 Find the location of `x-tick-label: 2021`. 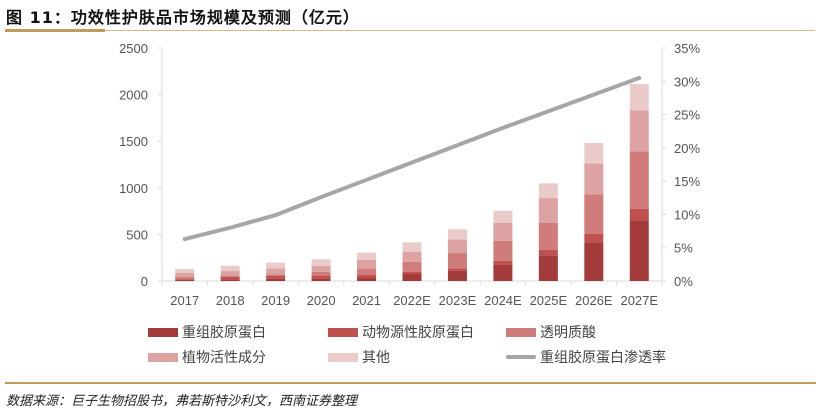

x-tick-label: 2021 is located at coordinates (366, 300).